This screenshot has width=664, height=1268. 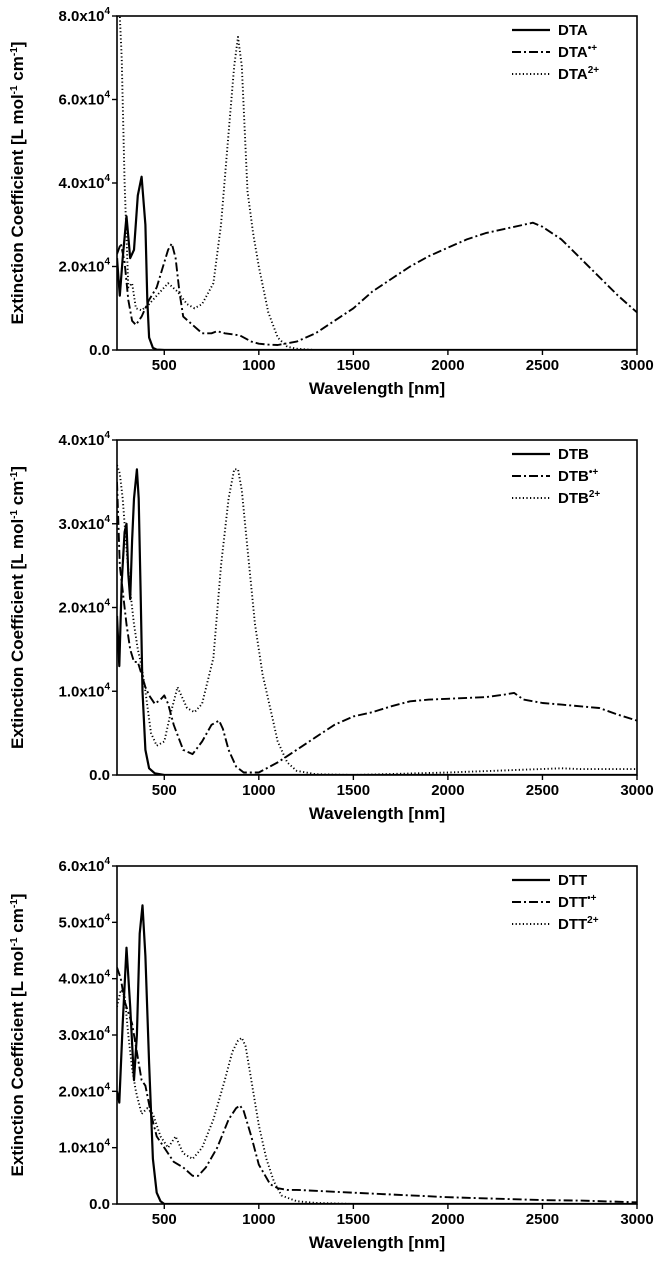 I want to click on y-tick-label: 8.0x10⁴, so click(x=85, y=15).